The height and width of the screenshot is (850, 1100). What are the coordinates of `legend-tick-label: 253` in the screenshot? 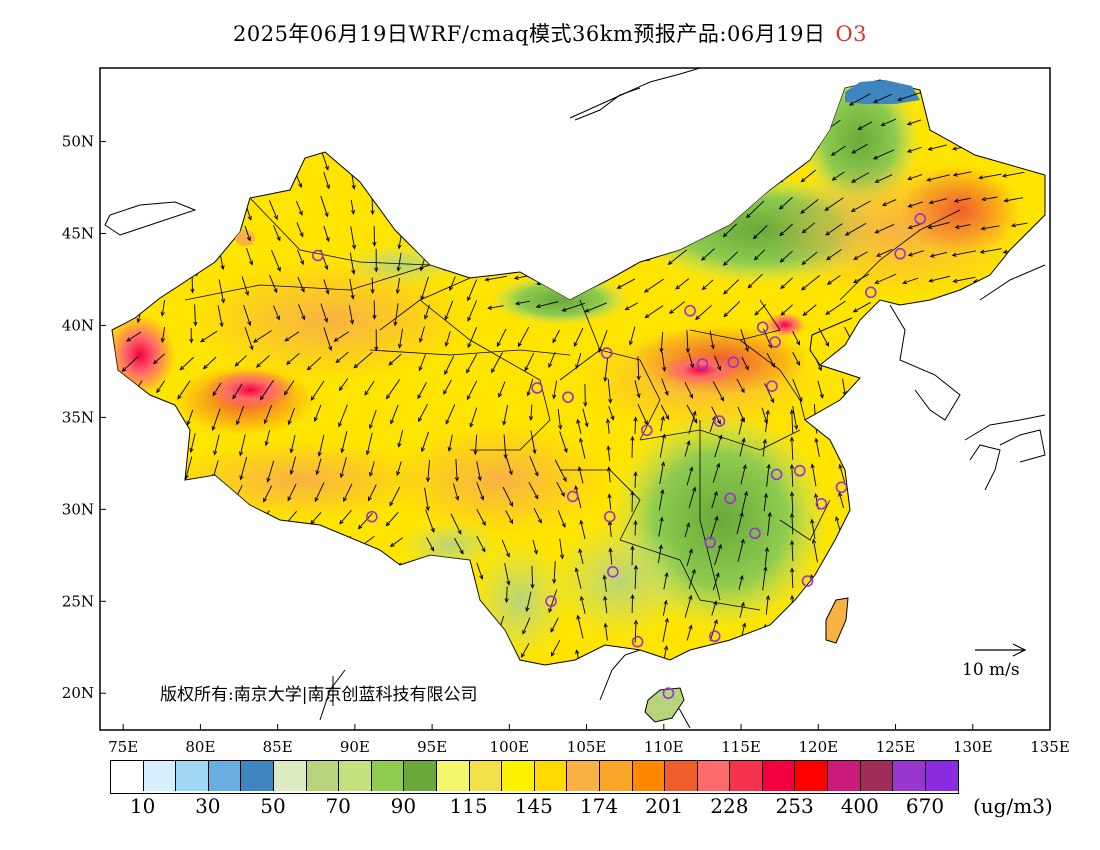 It's located at (794, 806).